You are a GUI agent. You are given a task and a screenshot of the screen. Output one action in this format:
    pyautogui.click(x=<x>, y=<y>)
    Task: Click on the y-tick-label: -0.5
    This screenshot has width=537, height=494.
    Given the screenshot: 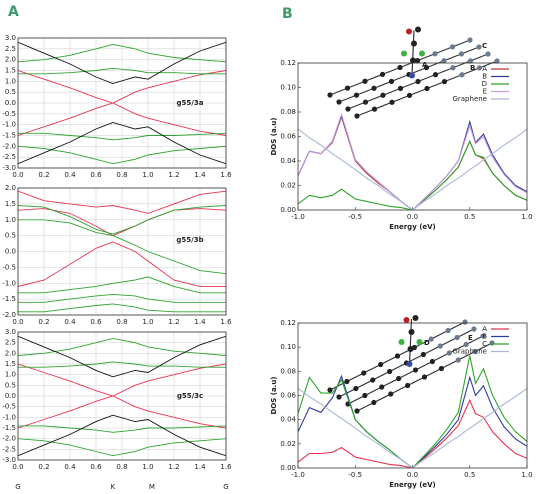 What is the action you would take?
    pyautogui.click(x=9, y=407)
    